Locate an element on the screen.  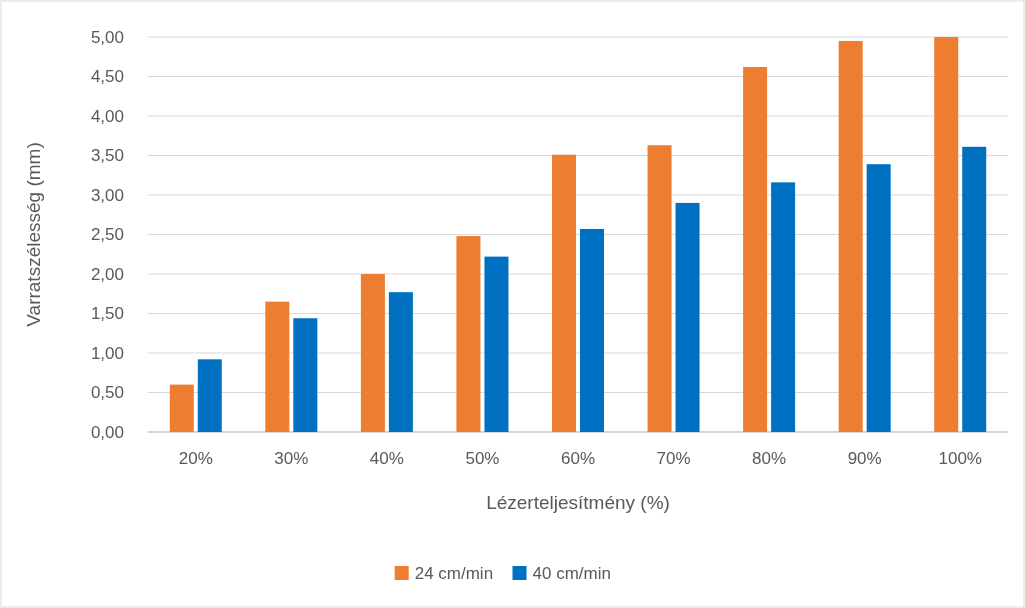
y-tick-label: 5,00 is located at coordinates (107, 37).